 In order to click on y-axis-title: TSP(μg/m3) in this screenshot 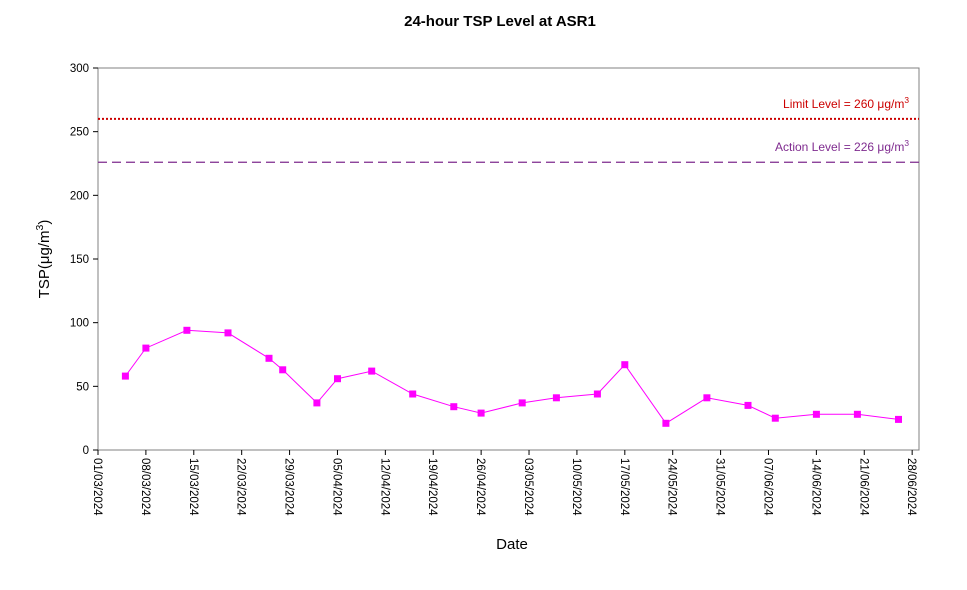, I will do `click(43, 259)`.